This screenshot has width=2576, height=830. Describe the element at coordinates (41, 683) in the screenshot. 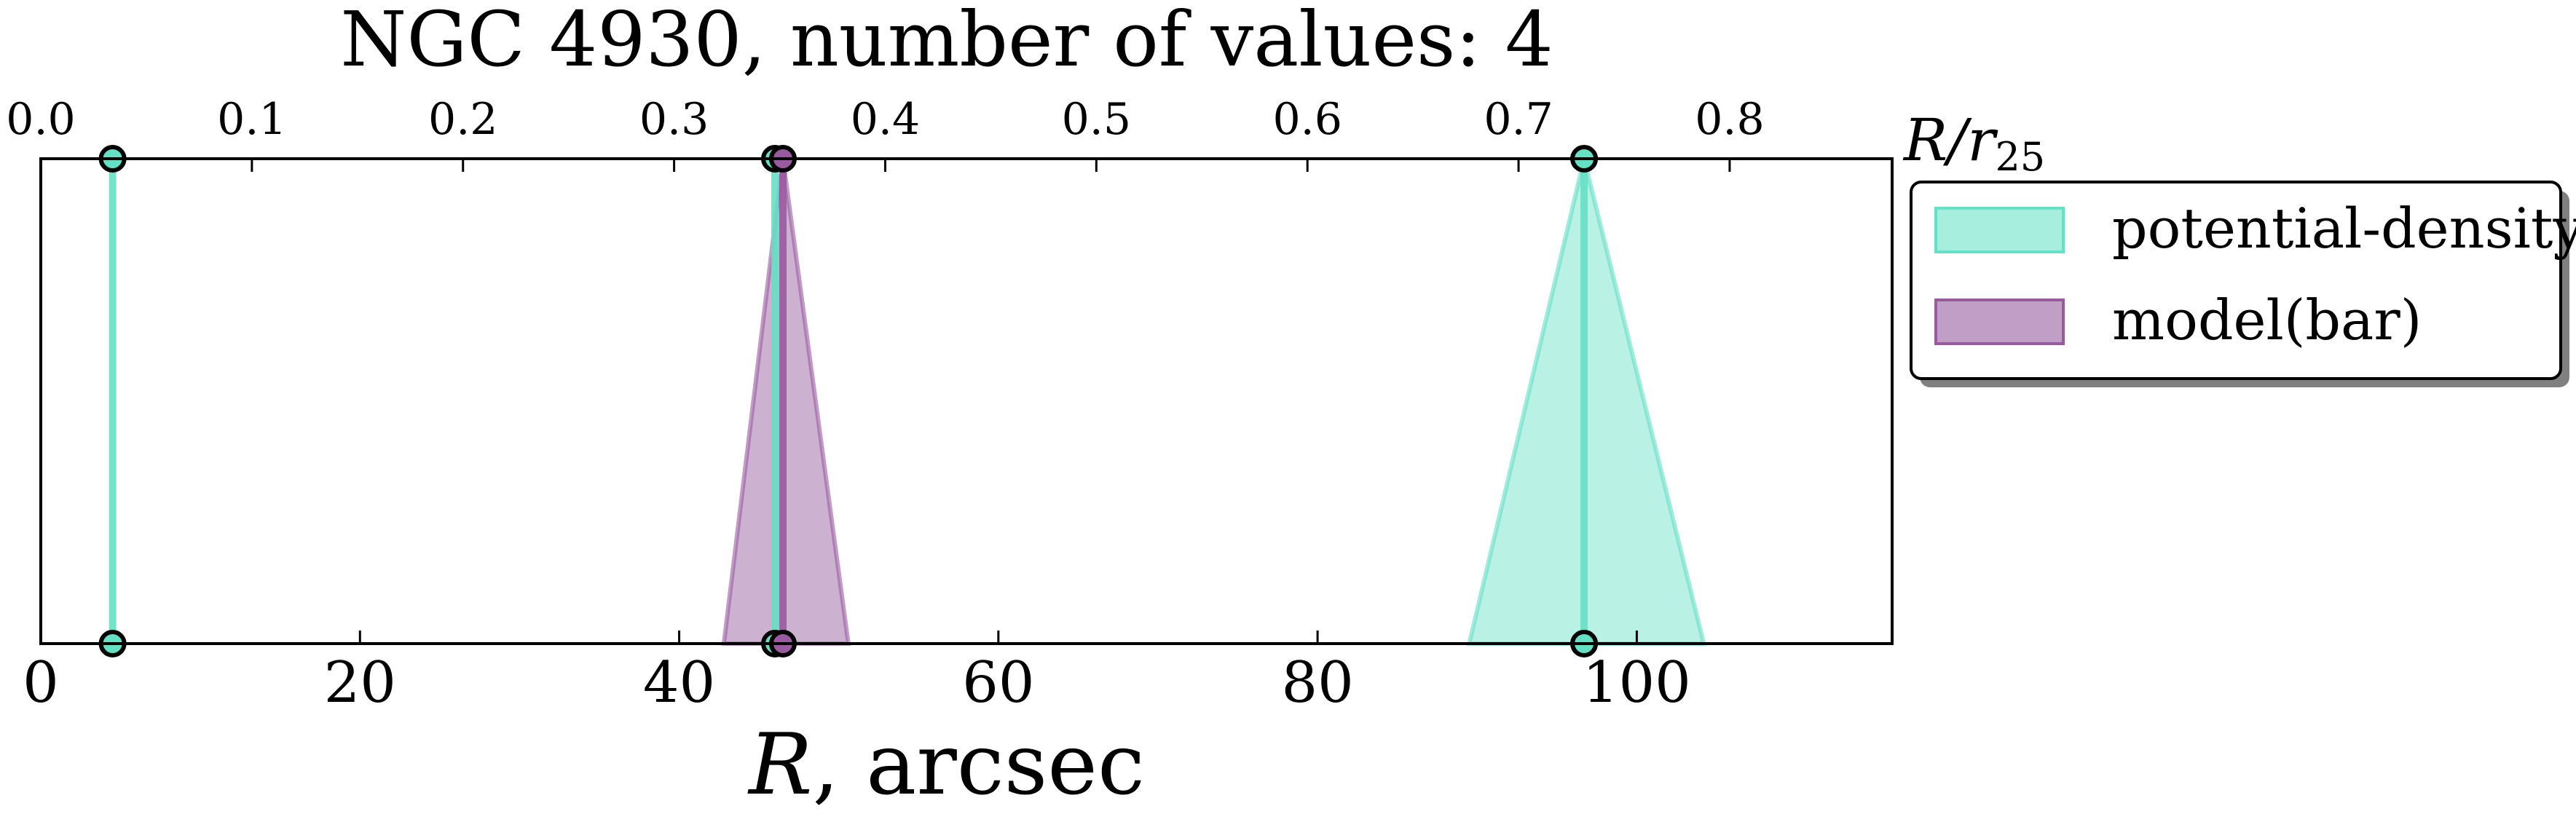

I see `bottom-tick-label-0: 0` at that location.